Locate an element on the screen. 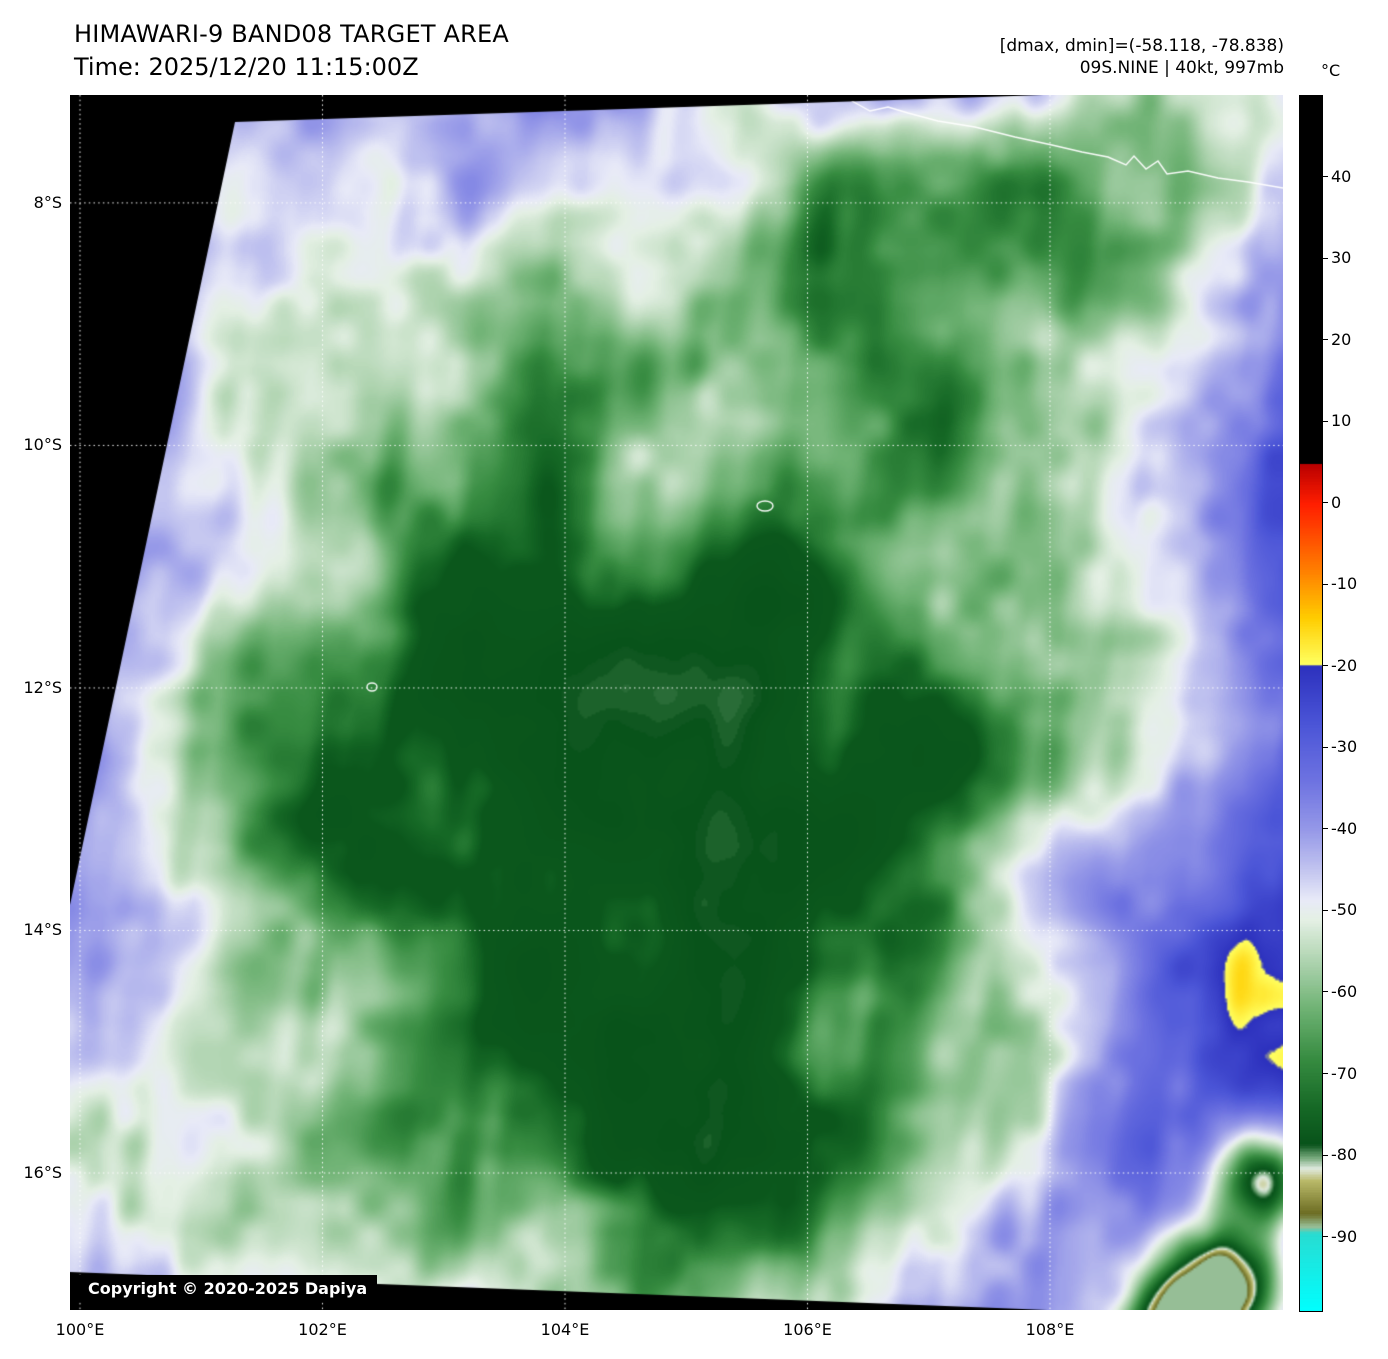  copyright-label: Copyright © 2020-2025 Dapiya is located at coordinates (228, 1288).